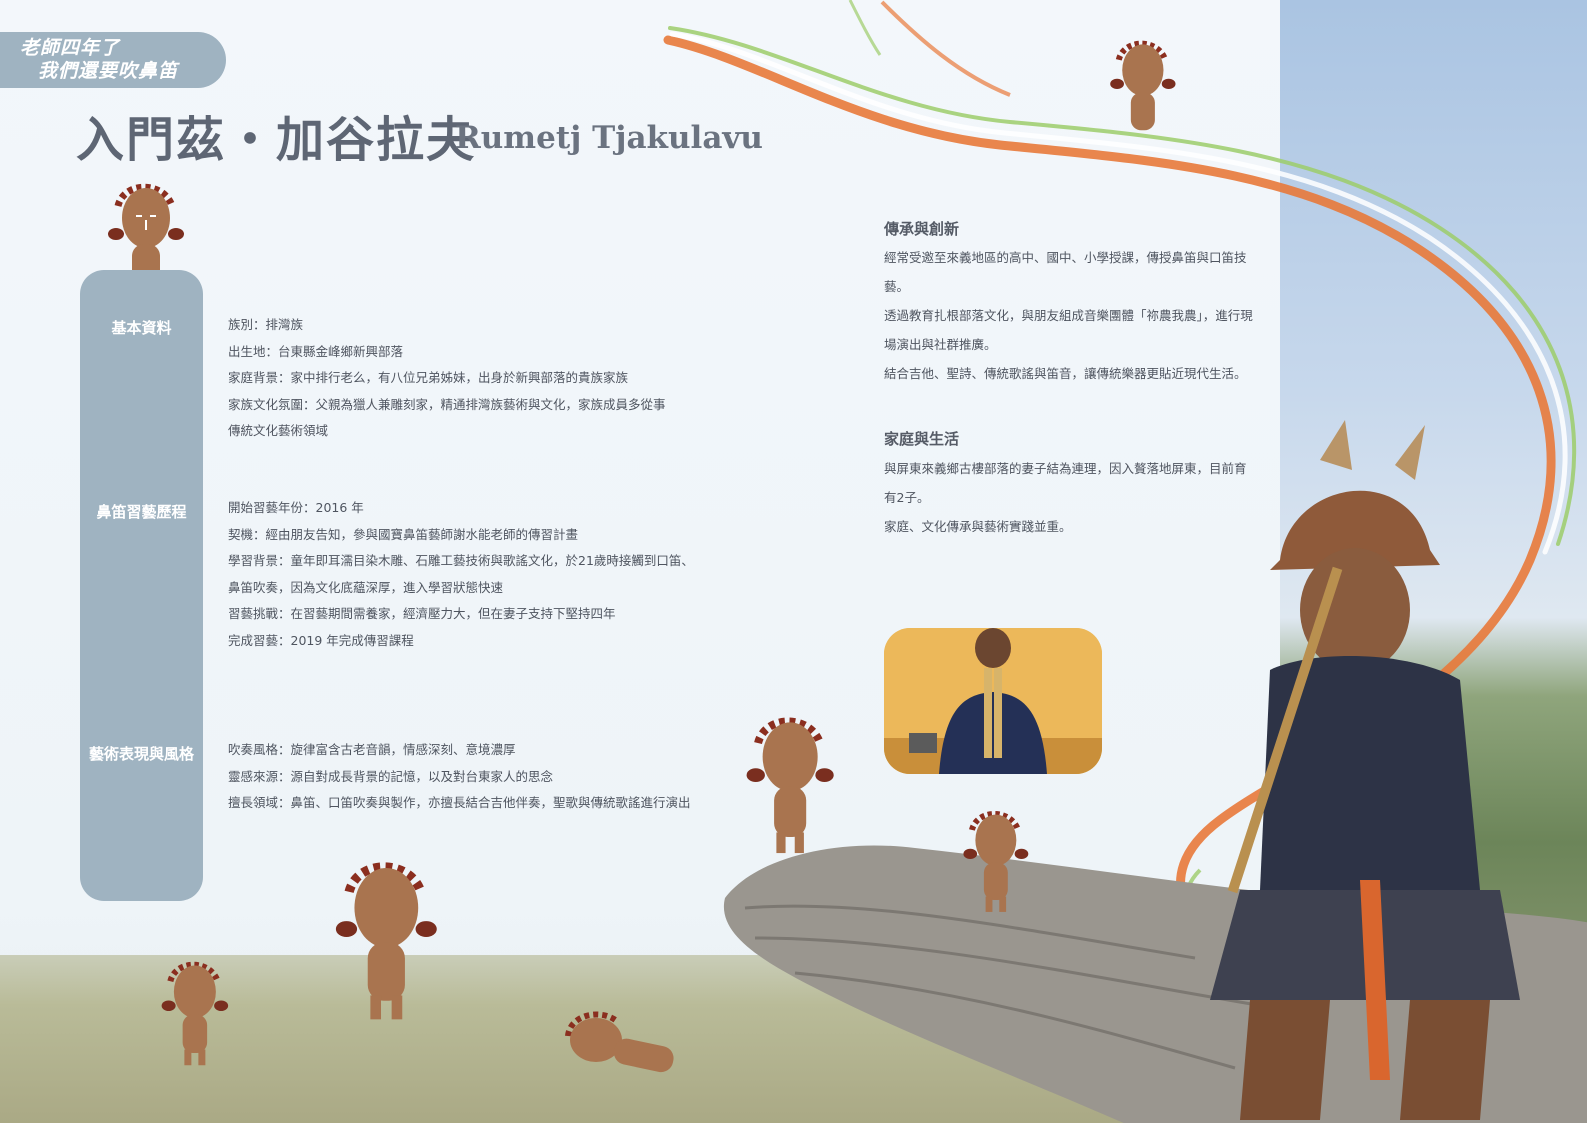  What do you see at coordinates (276, 140) in the screenshot?
I see `person-name-chinese: 入門茲‧加谷拉夫` at bounding box center [276, 140].